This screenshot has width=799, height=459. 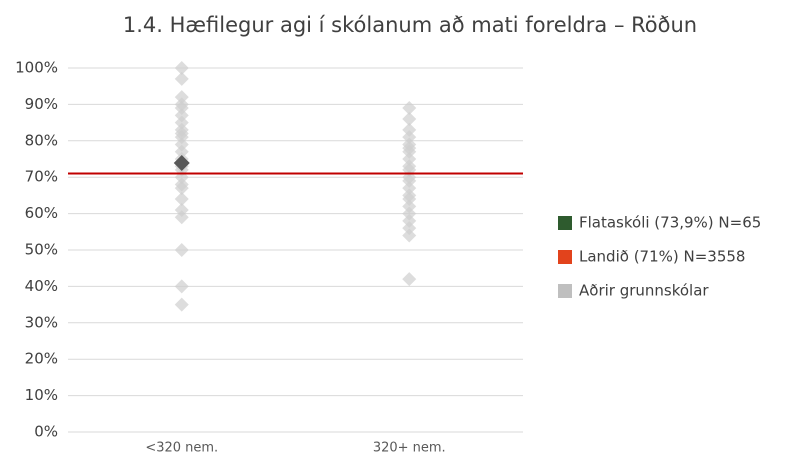 What do you see at coordinates (41, 177) in the screenshot?
I see `y-tick-label: 70%` at bounding box center [41, 177].